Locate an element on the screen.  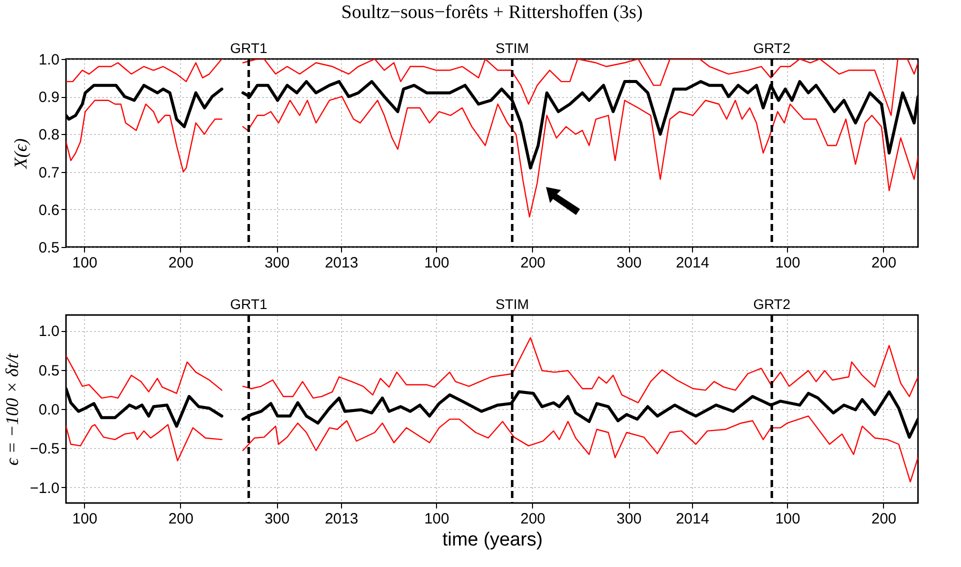
y-tick-label: 0.8 is located at coordinates (49, 135).